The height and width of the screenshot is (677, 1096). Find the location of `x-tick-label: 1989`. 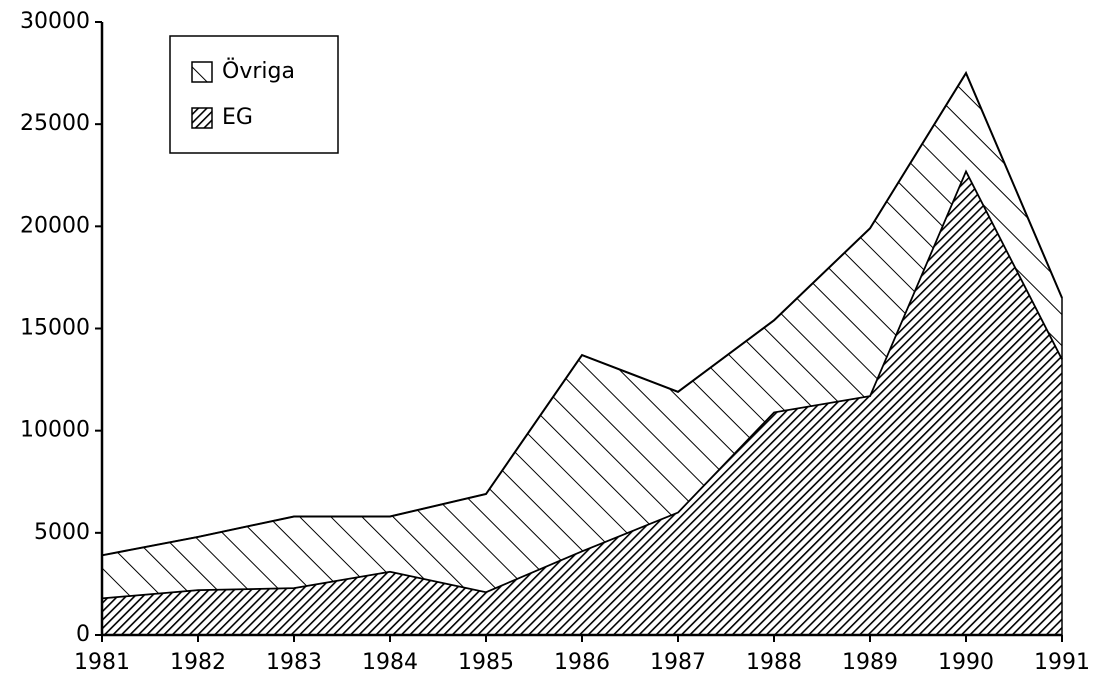

x-tick-label: 1989 is located at coordinates (870, 662).